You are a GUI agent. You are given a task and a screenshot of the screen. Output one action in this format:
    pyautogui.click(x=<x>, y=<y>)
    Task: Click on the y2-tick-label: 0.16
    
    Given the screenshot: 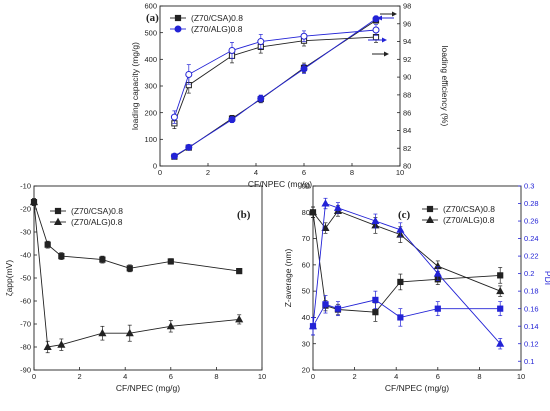 What is the action you would take?
    pyautogui.click(x=531, y=308)
    